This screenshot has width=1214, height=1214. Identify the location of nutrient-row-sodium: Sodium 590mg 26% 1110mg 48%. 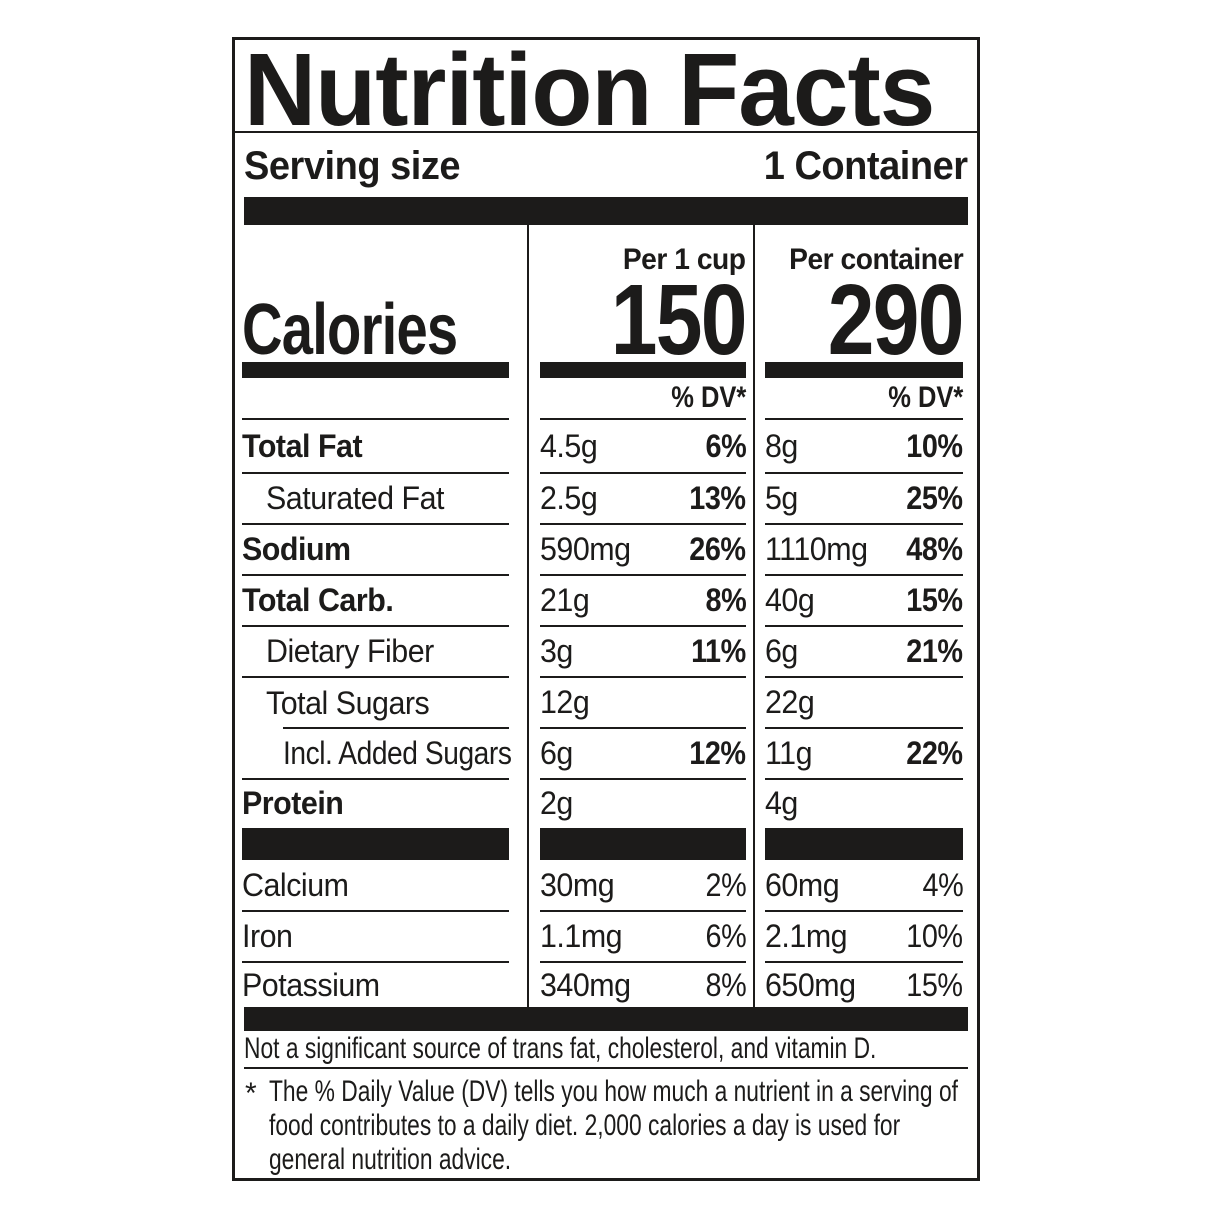
(606, 550).